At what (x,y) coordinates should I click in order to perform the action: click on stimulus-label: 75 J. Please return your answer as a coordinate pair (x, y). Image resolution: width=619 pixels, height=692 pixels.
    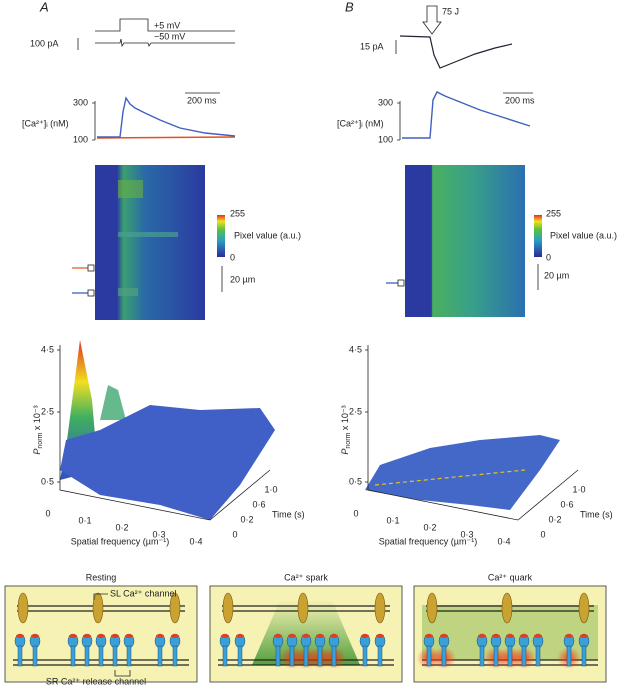
    Looking at the image, I should click on (450, 11).